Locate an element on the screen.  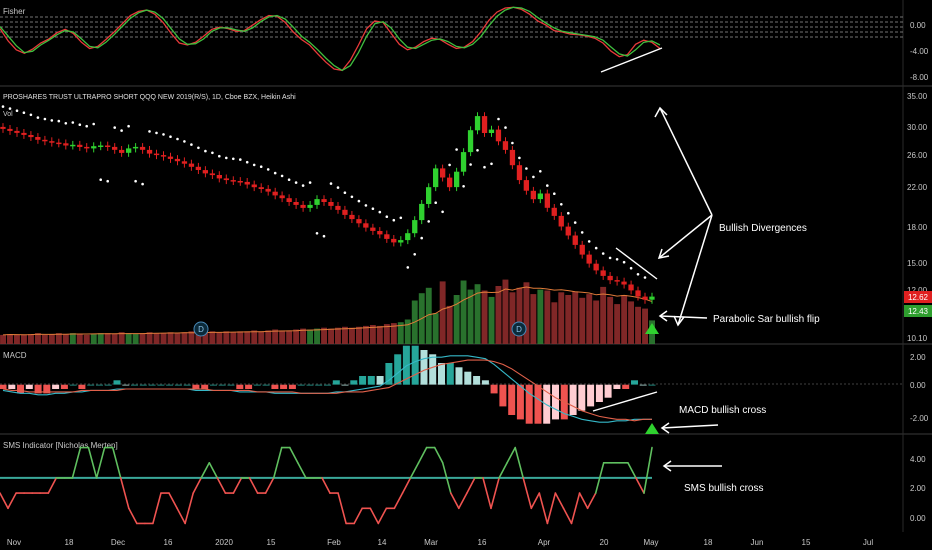
sms-tick: 2.00 is located at coordinates (918, 488).